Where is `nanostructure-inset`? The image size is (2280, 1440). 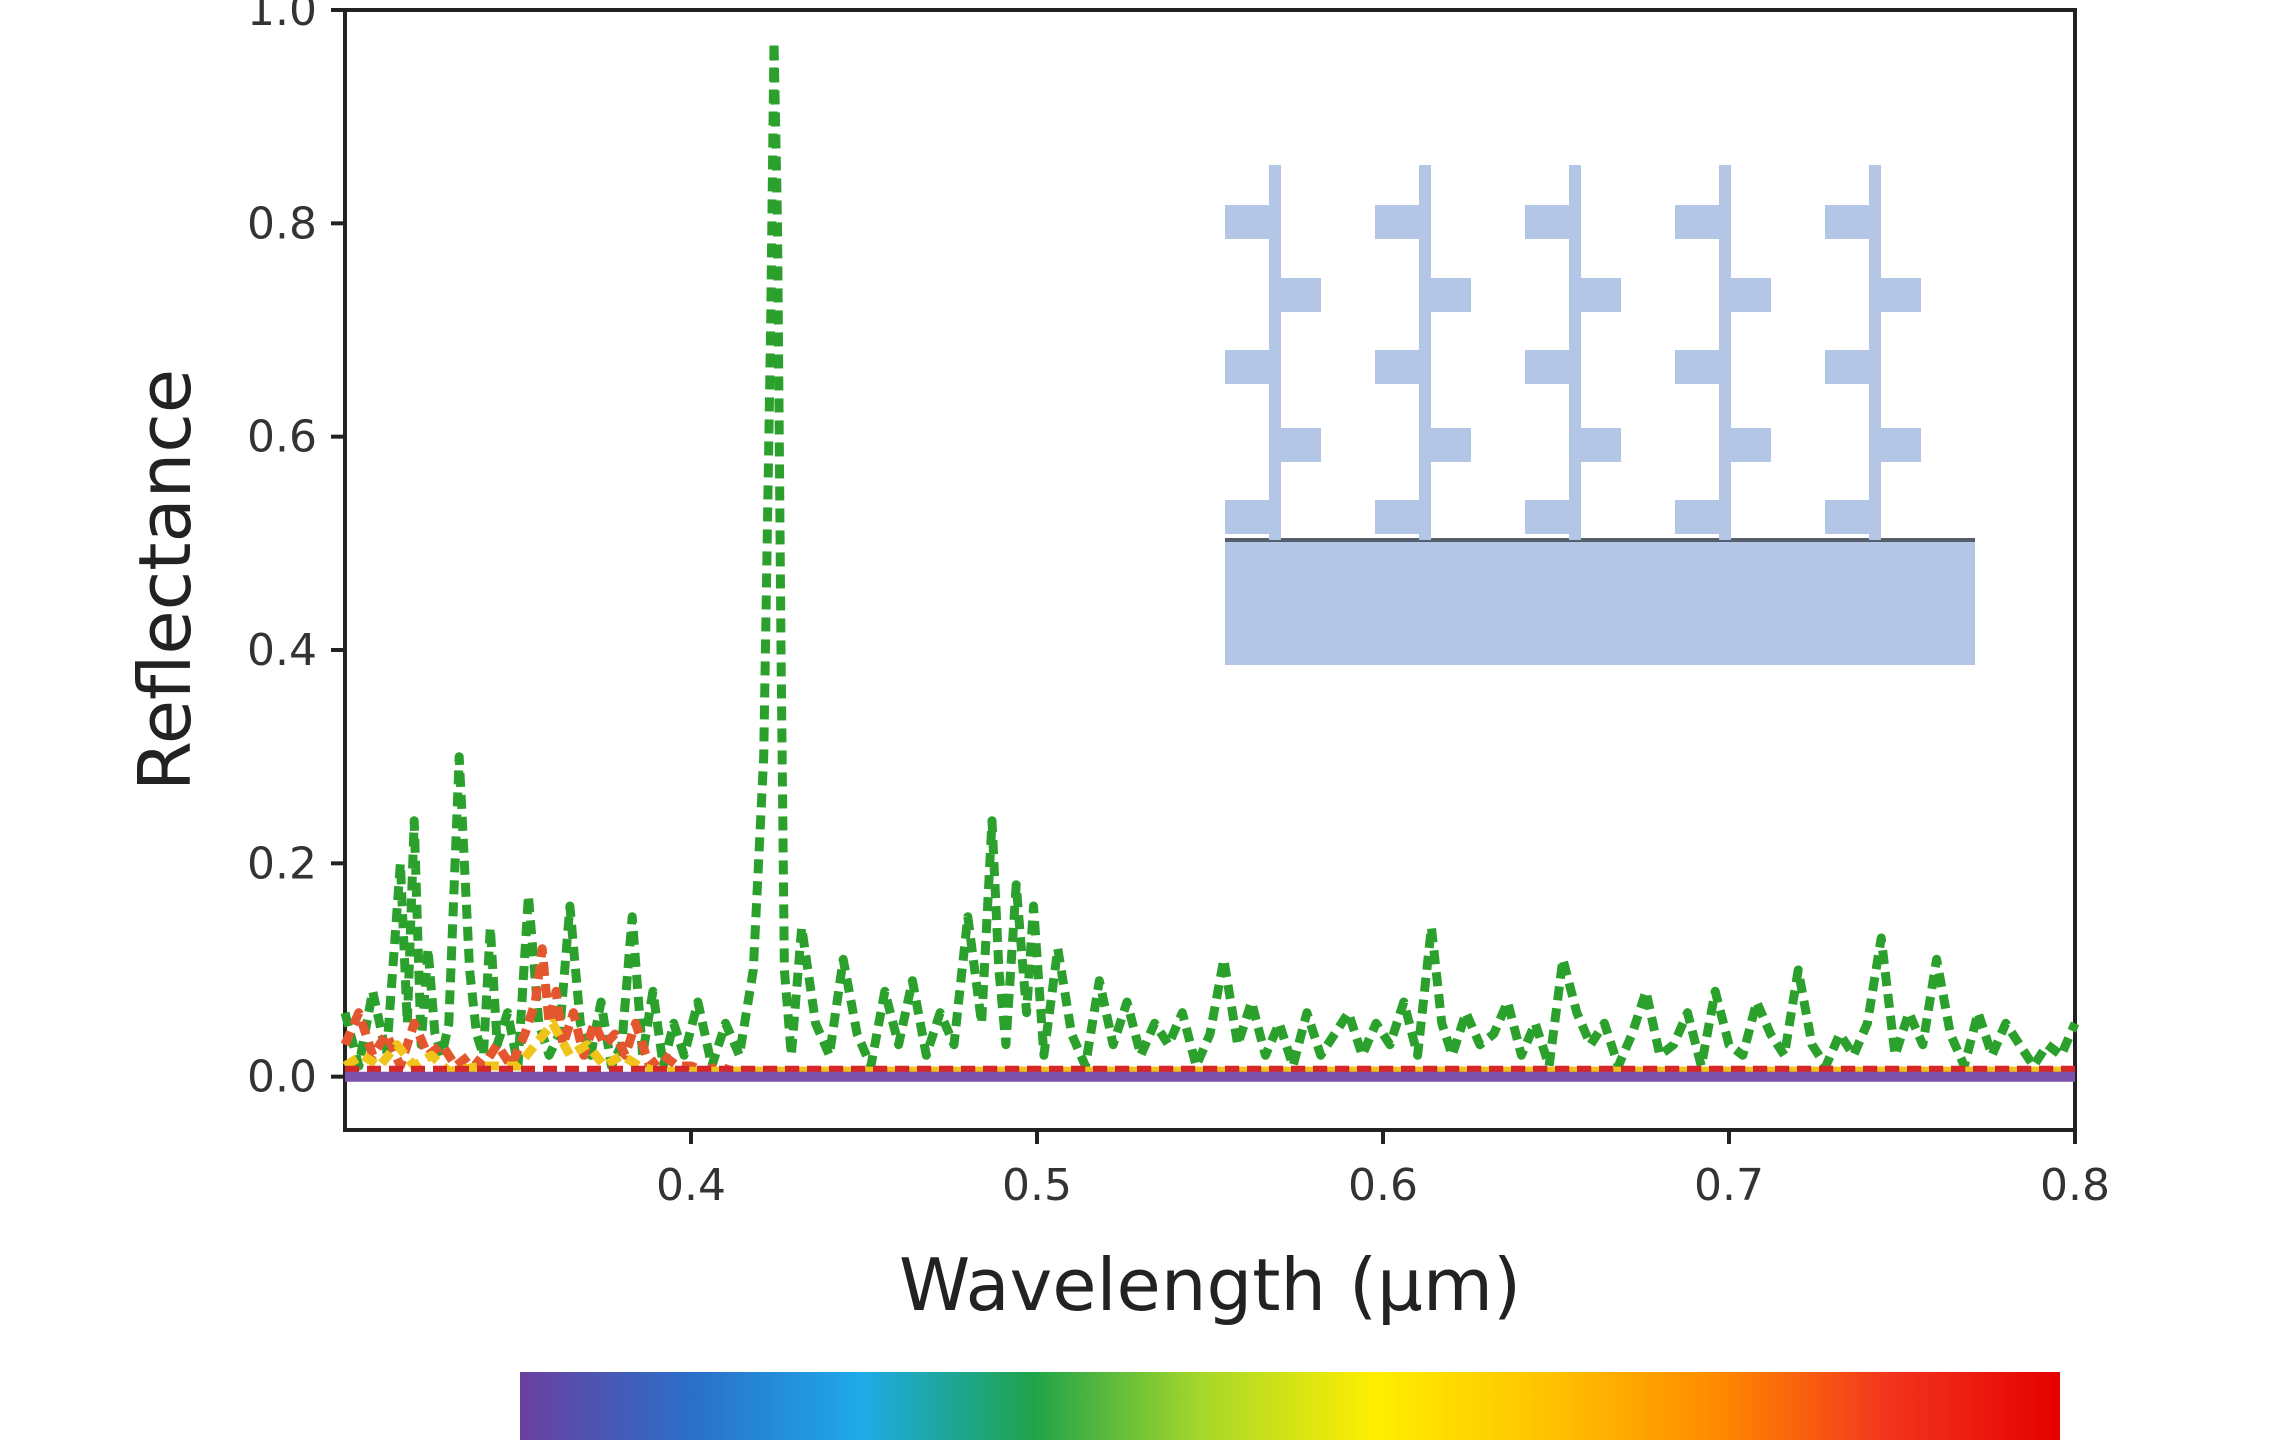
nanostructure-inset is located at coordinates (1600, 415).